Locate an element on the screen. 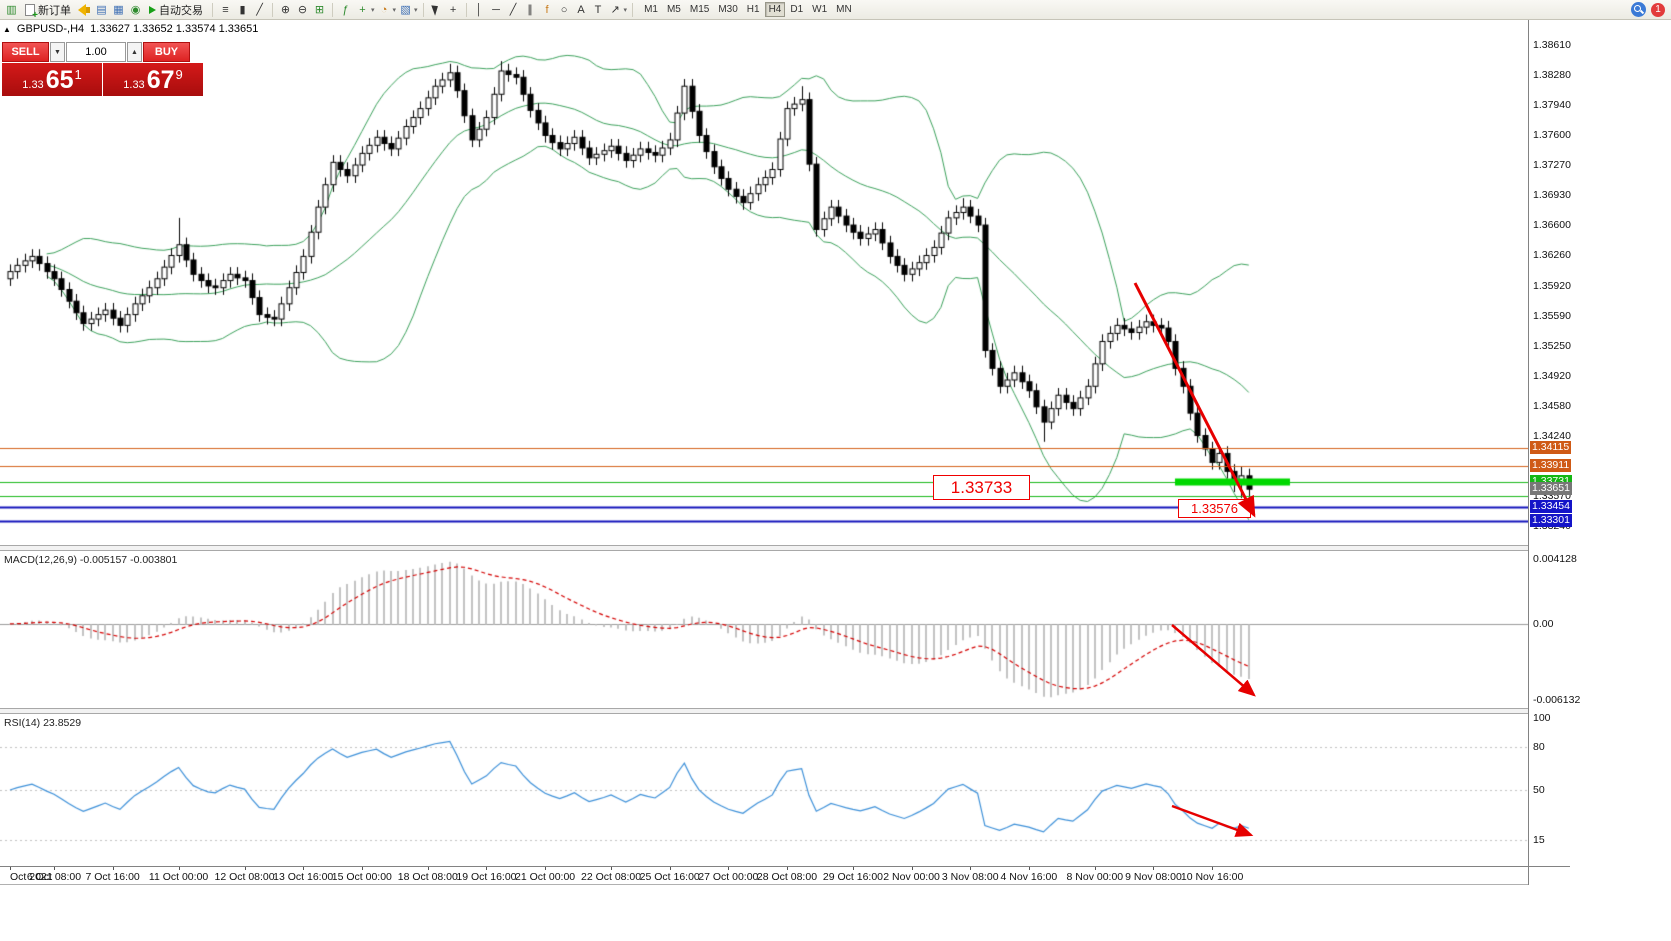 Image resolution: width=1671 pixels, height=941 pixels. zoom-out-icon: ⊖ is located at coordinates (302, 9).